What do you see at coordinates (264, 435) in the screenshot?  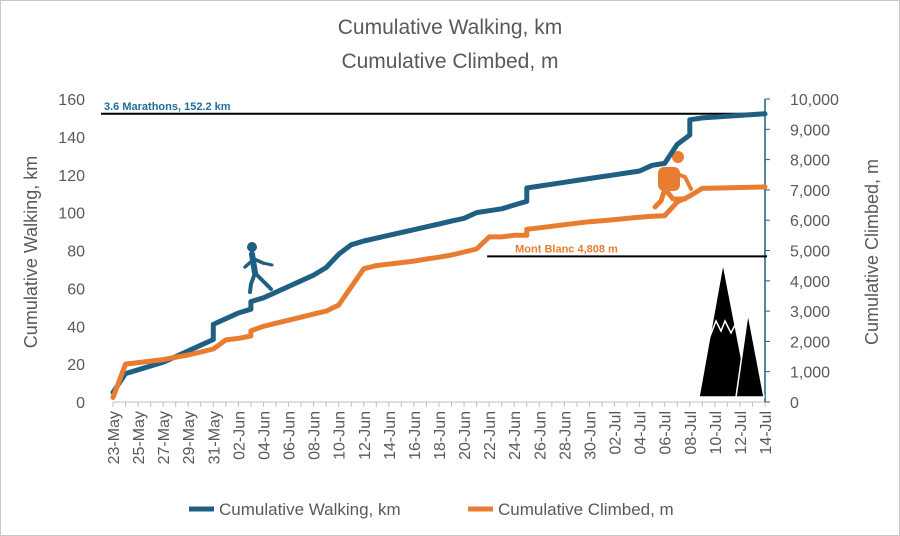 I see `x-tick-label: 04-Jun` at bounding box center [264, 435].